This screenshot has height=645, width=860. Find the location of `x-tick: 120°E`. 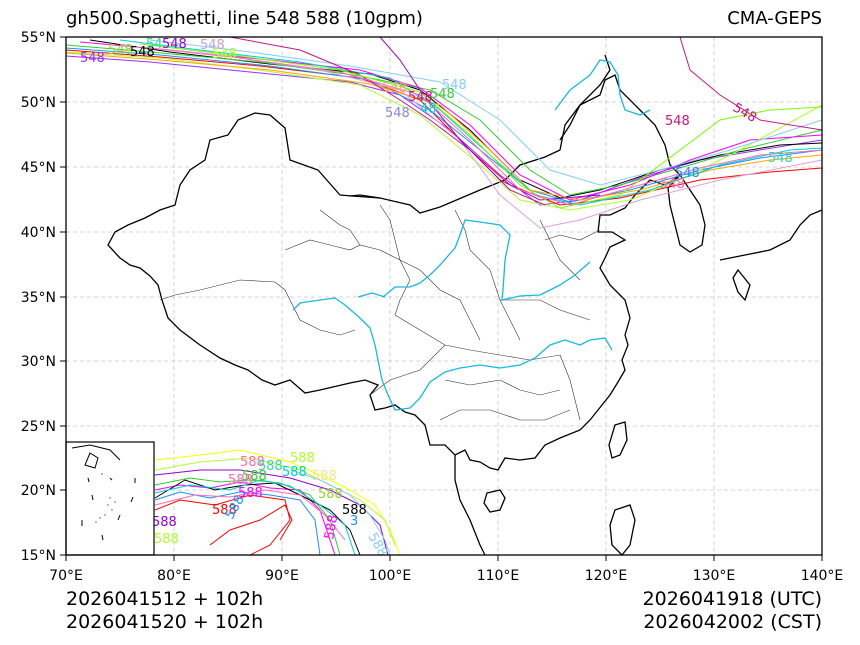

x-tick: 120°E is located at coordinates (606, 576).